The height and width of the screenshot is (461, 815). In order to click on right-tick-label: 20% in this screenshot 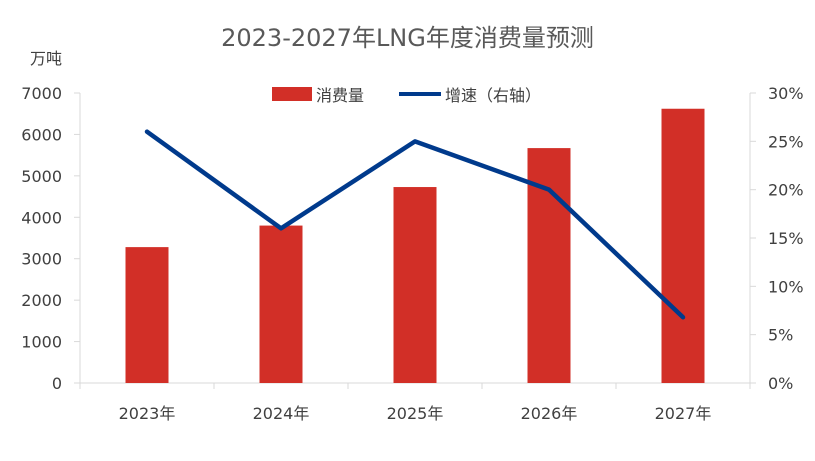, I will do `click(786, 190)`.